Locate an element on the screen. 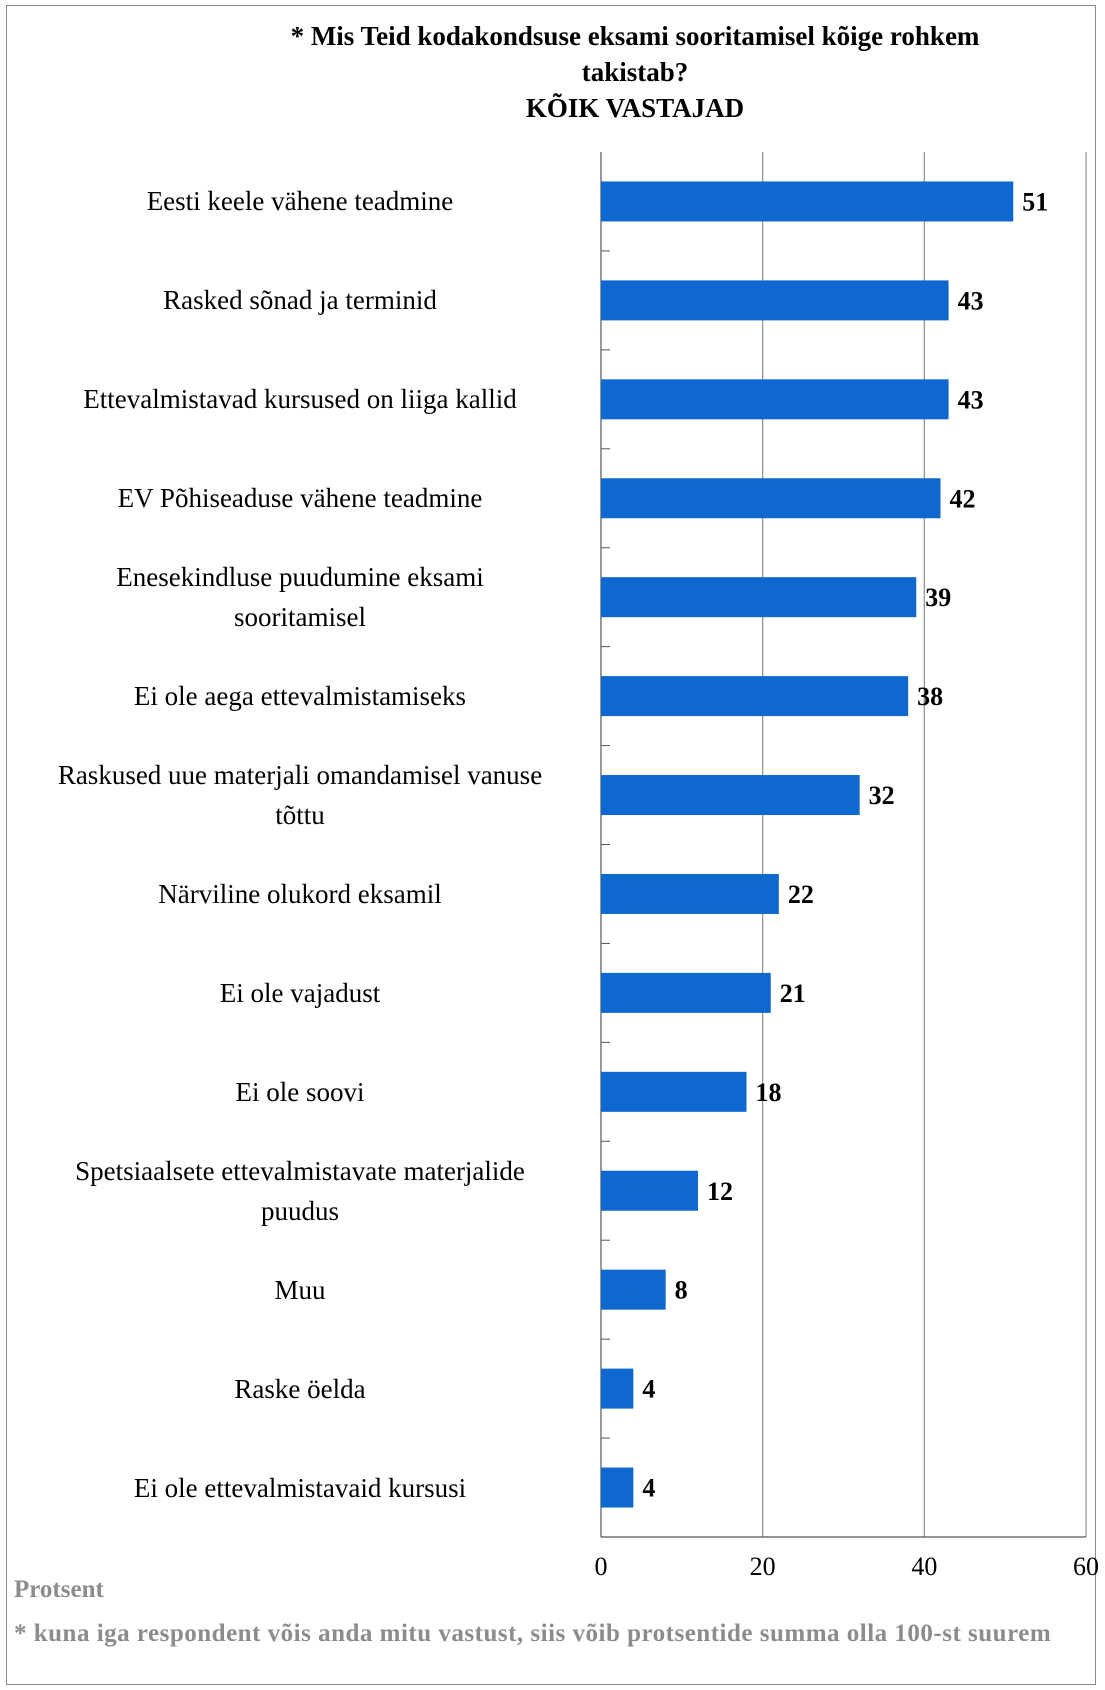 This screenshot has height=1690, width=1105. category-label-0-line-0: Eesti keele vähene teadmine is located at coordinates (300, 201).